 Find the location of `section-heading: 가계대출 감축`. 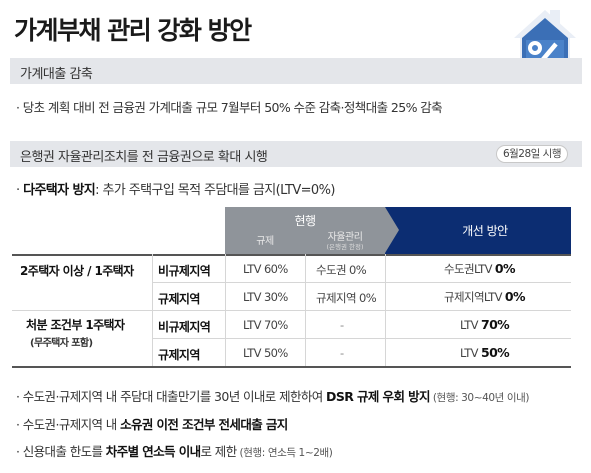

section-heading: 가계대출 감축 is located at coordinates (56, 74).